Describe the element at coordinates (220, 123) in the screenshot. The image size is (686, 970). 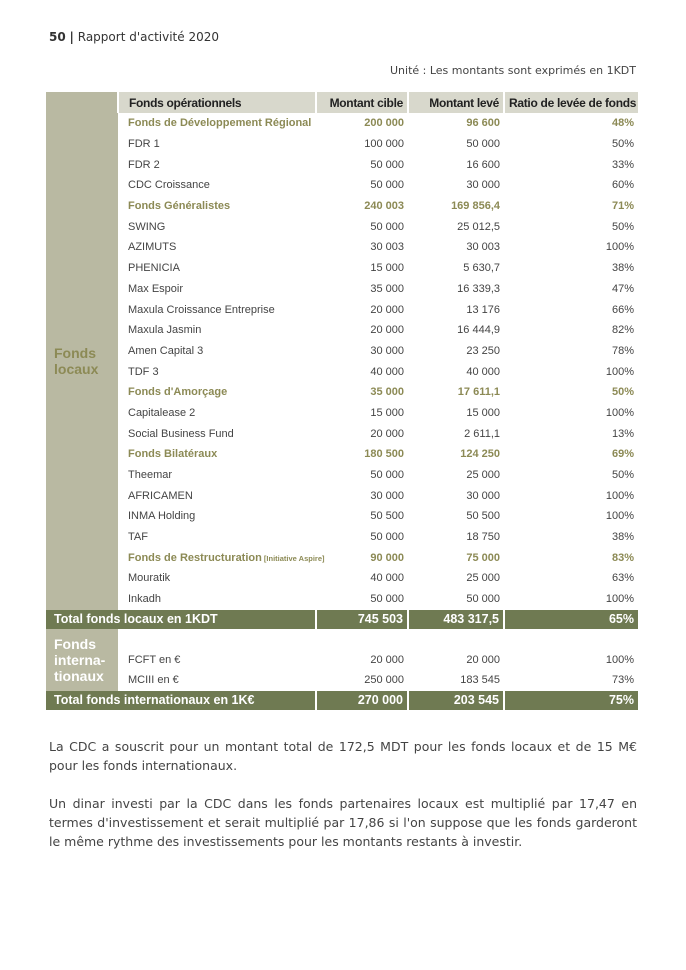
I see `fund-name: Fonds de Développement Régional` at that location.